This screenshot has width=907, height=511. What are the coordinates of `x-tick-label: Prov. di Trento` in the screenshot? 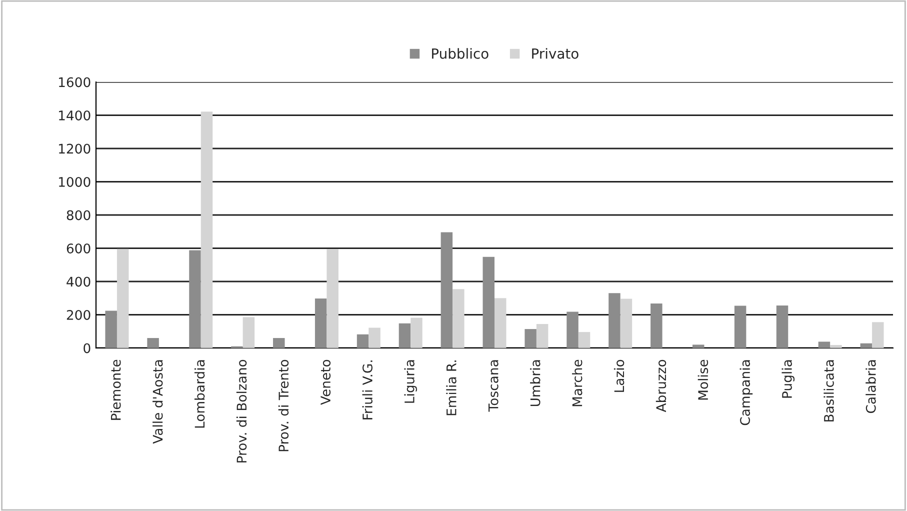 It's located at (283, 406).